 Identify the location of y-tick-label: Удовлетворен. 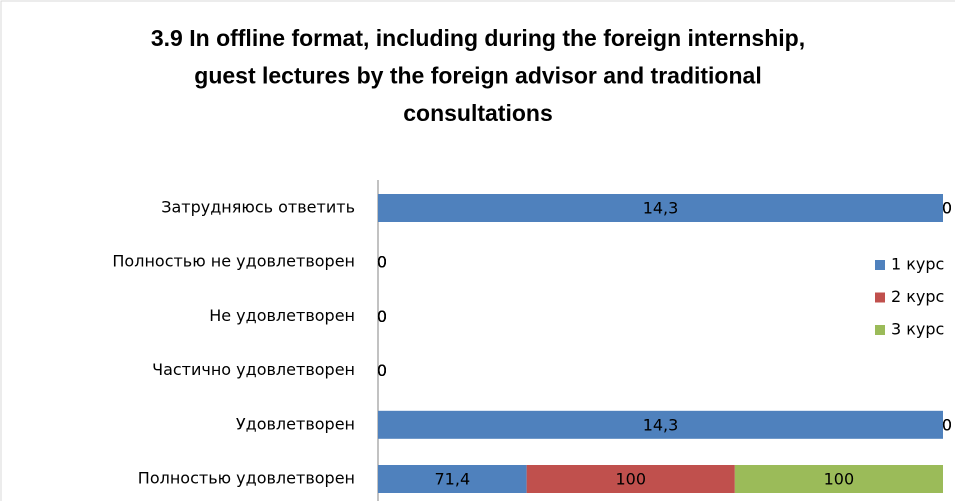
(295, 423).